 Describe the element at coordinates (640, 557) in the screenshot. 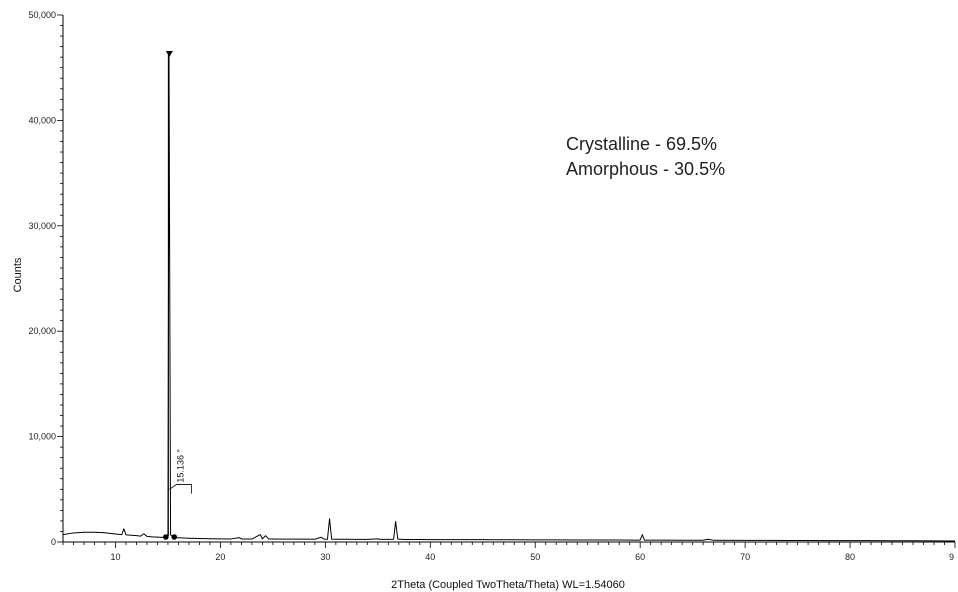

I see `x-tick-label: 60` at that location.